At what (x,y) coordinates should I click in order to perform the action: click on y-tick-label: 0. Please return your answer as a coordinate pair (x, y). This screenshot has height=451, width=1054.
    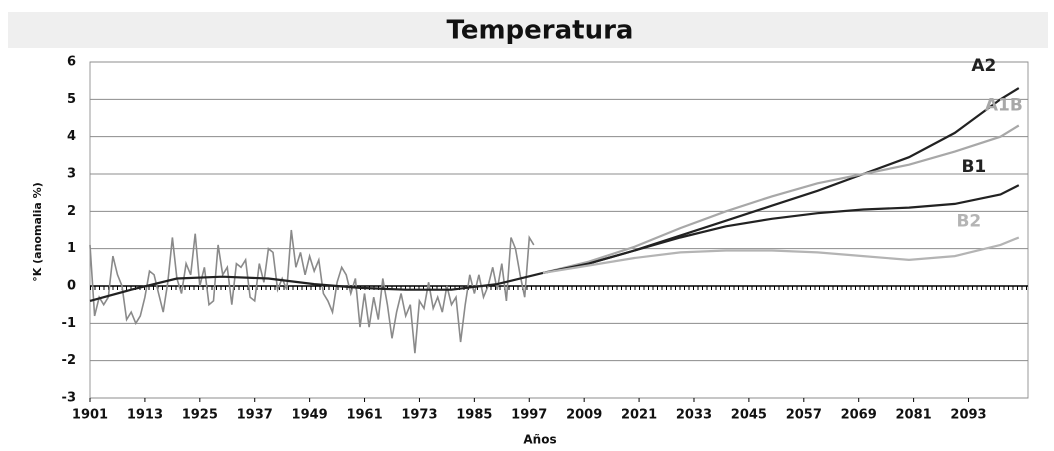
    Looking at the image, I should click on (71, 286).